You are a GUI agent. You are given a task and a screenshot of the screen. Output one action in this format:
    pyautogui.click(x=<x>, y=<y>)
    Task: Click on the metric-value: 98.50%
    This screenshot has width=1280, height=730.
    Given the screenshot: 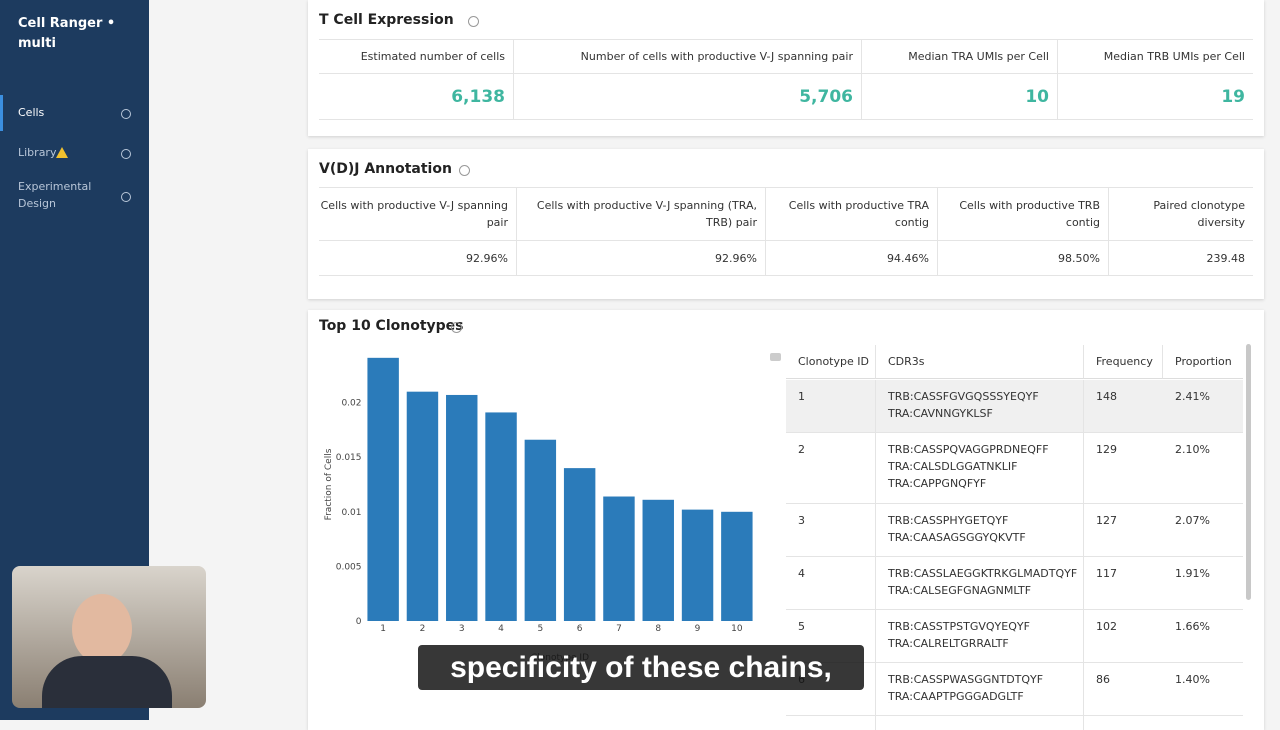 What is the action you would take?
    pyautogui.click(x=1023, y=258)
    